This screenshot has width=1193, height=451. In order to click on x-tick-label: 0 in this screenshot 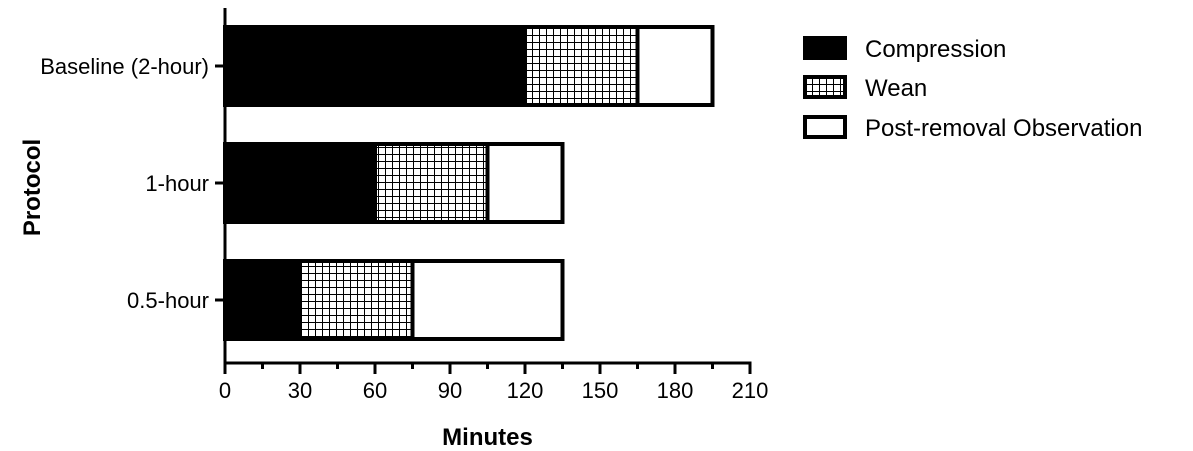, I will do `click(225, 390)`.